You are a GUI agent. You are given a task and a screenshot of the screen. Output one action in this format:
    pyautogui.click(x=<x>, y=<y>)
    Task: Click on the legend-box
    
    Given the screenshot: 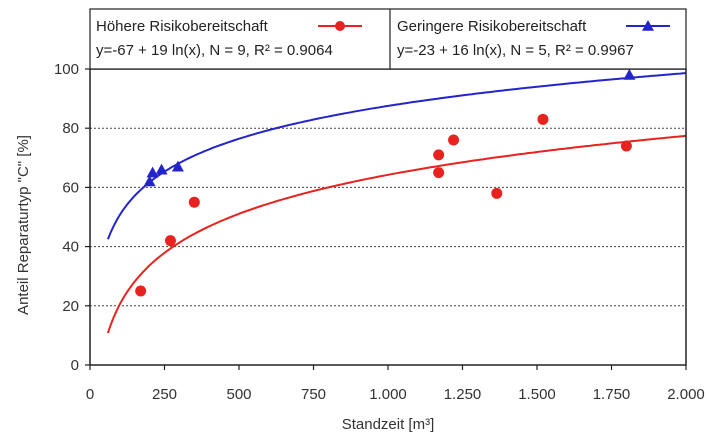 What is the action you would take?
    pyautogui.click(x=388, y=39)
    